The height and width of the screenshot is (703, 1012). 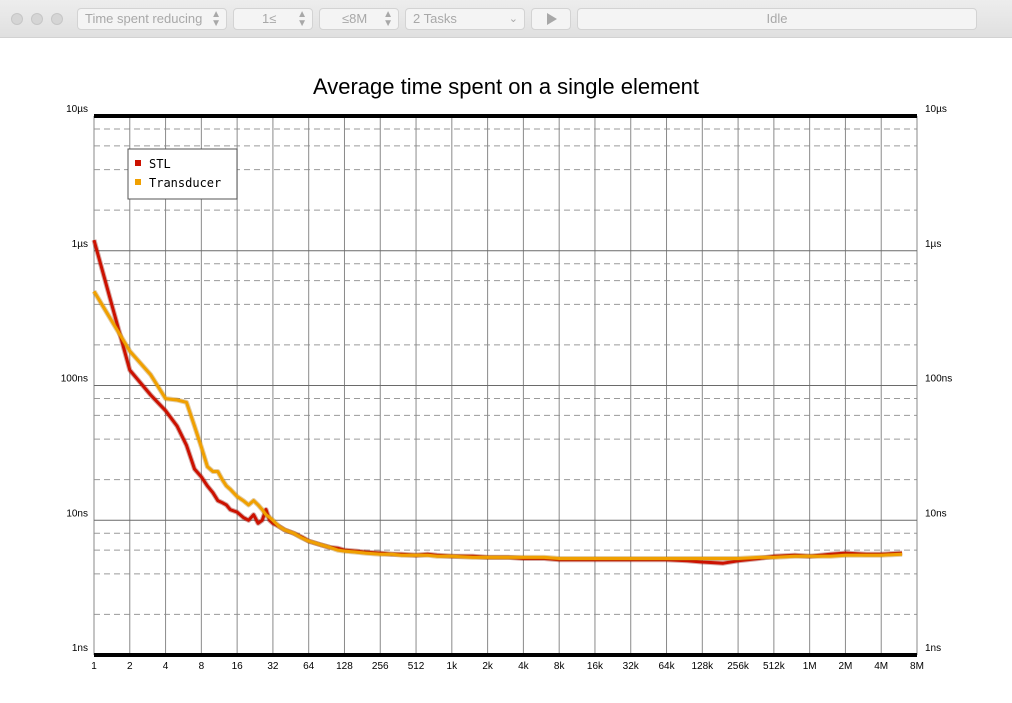 What do you see at coordinates (94, 666) in the screenshot?
I see `x-tick-label: 1` at bounding box center [94, 666].